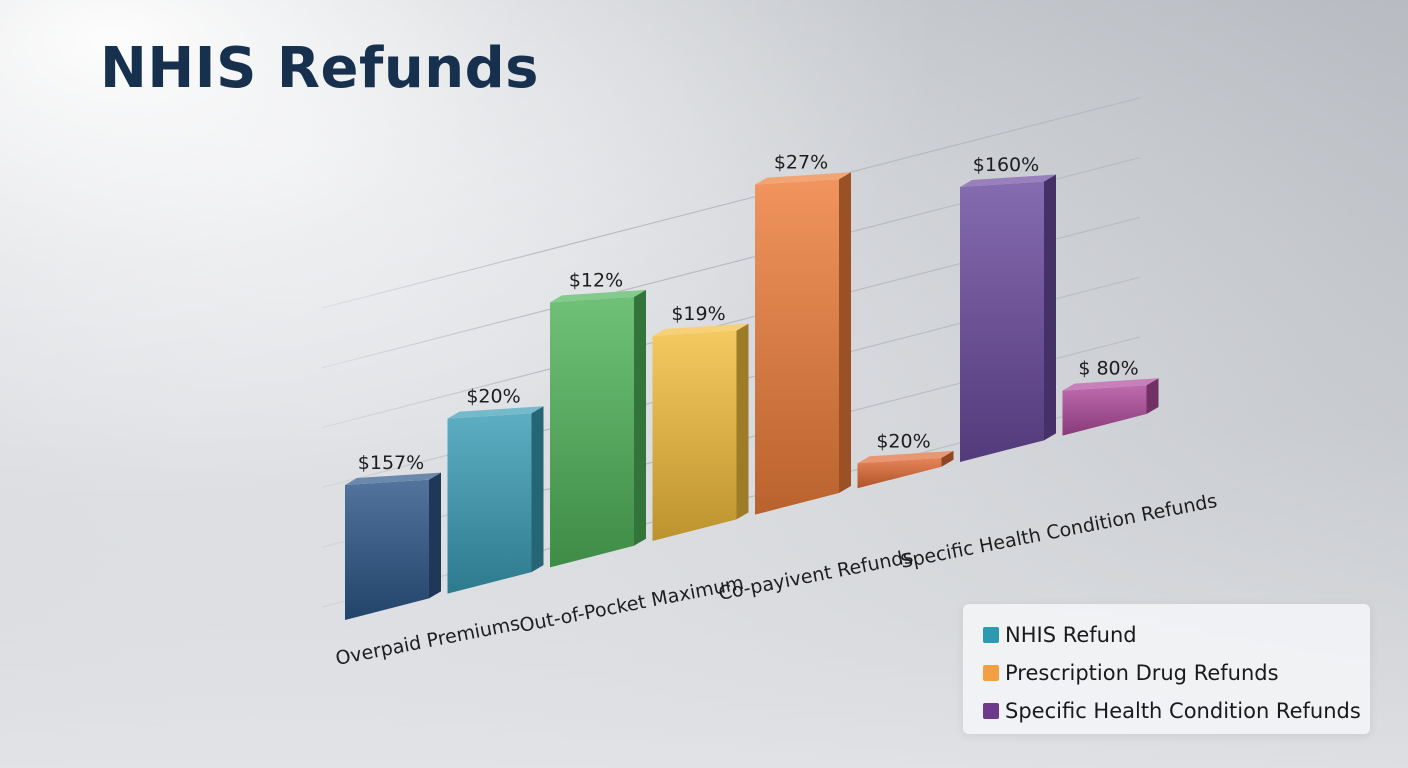 Image resolution: width=1408 pixels, height=768 pixels. What do you see at coordinates (816, 575) in the screenshot?
I see `category-label: Co-payivent Refunds` at bounding box center [816, 575].